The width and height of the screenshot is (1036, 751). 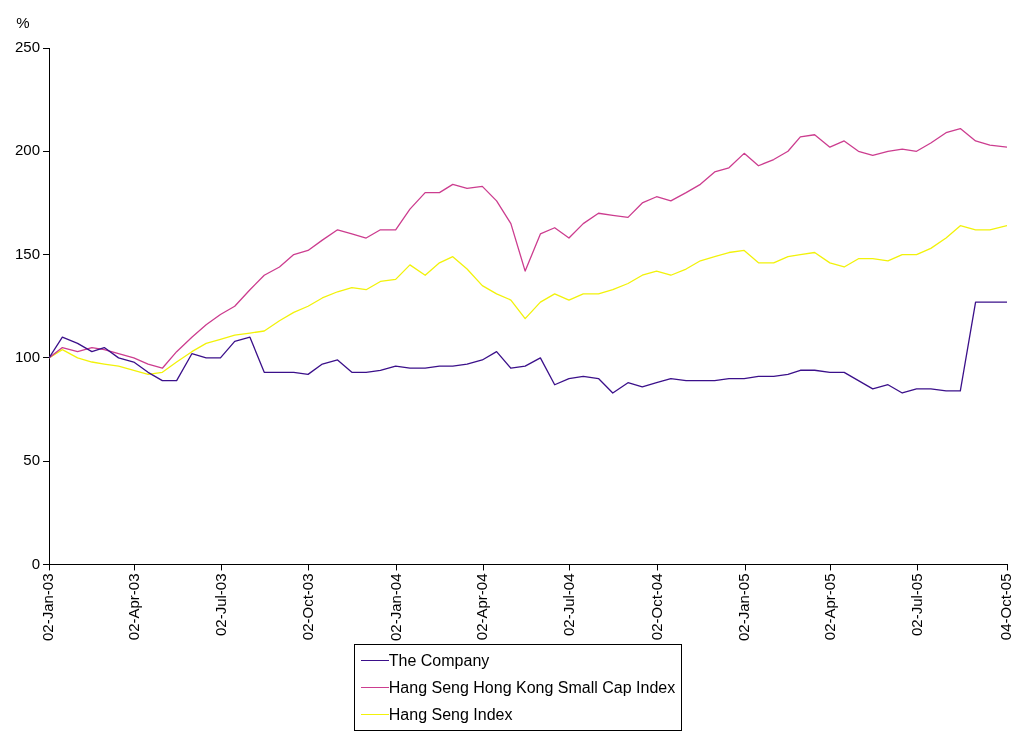 What do you see at coordinates (133, 607) in the screenshot?
I see `x-tick-label: 02-Apr-03` at bounding box center [133, 607].